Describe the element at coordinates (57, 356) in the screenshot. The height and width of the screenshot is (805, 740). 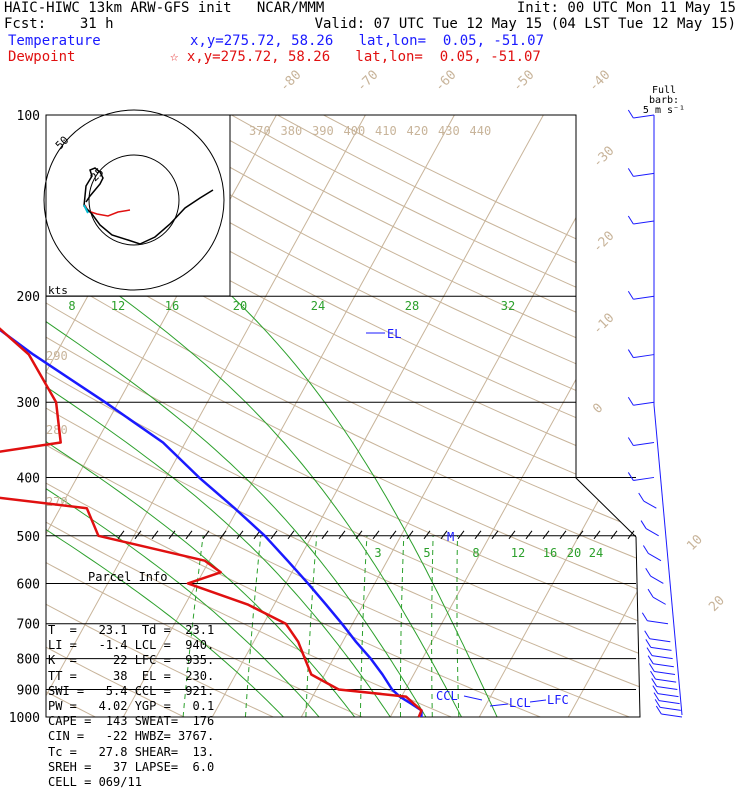
I see `theta-label-left: 290` at that location.